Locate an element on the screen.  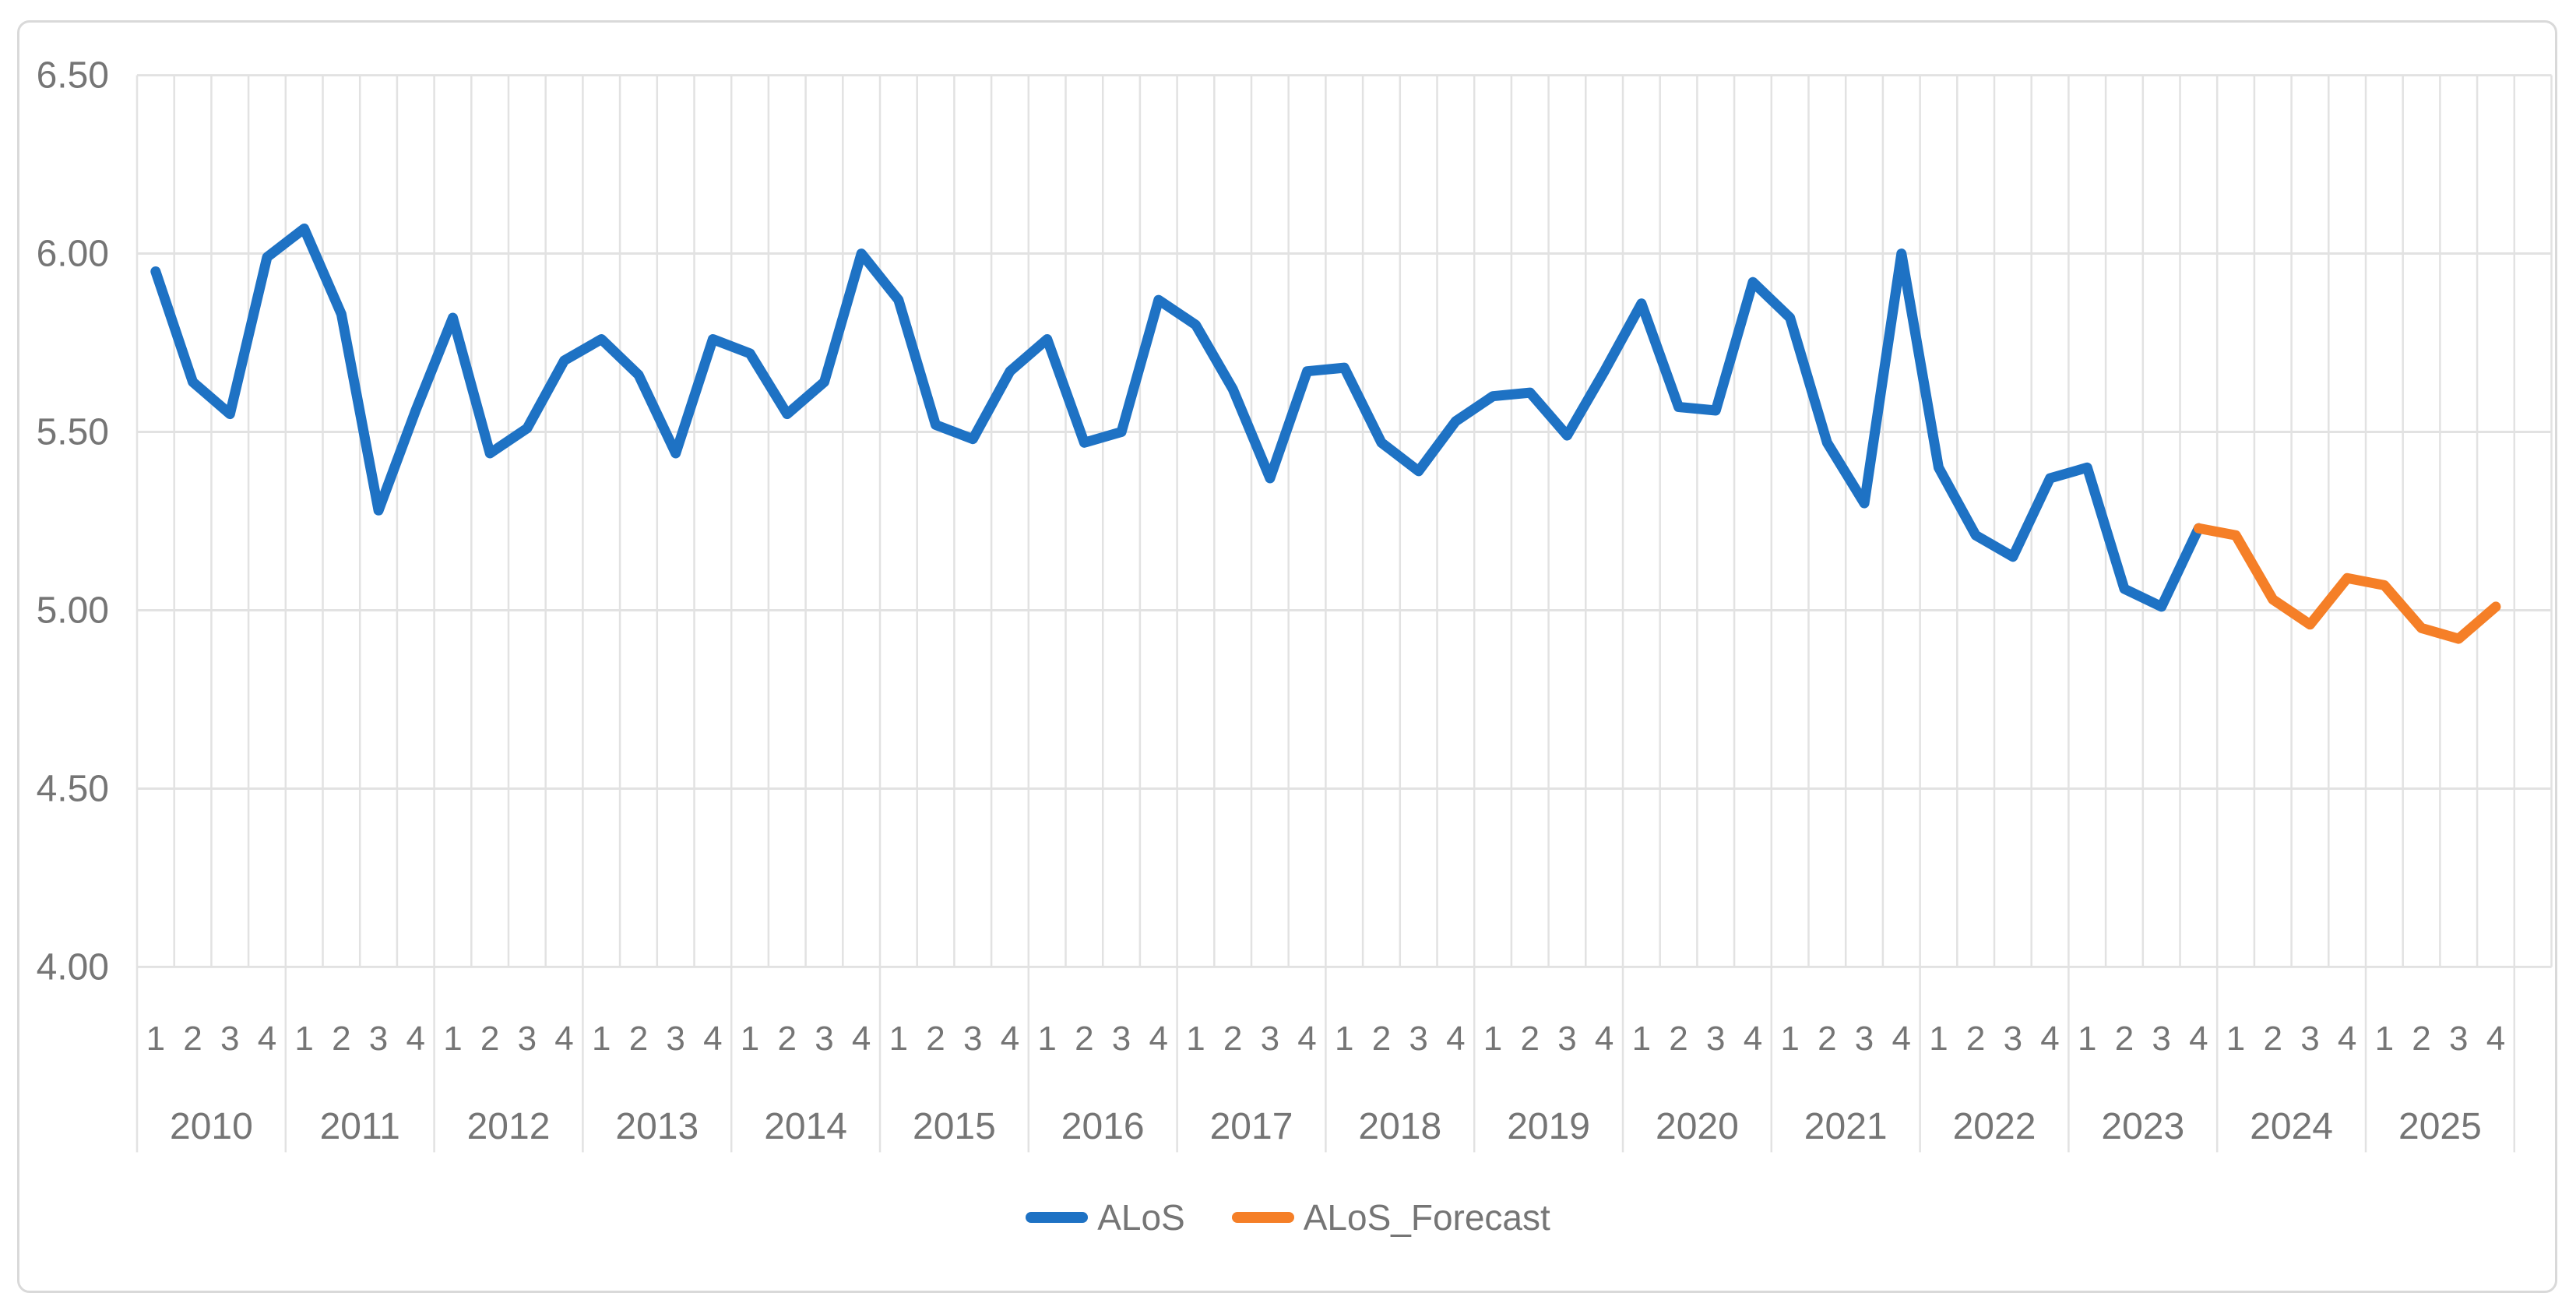
y-axis-labels: 6.50 6.00 5.50 5.00 4.50 4.00 is located at coordinates (73, 521).